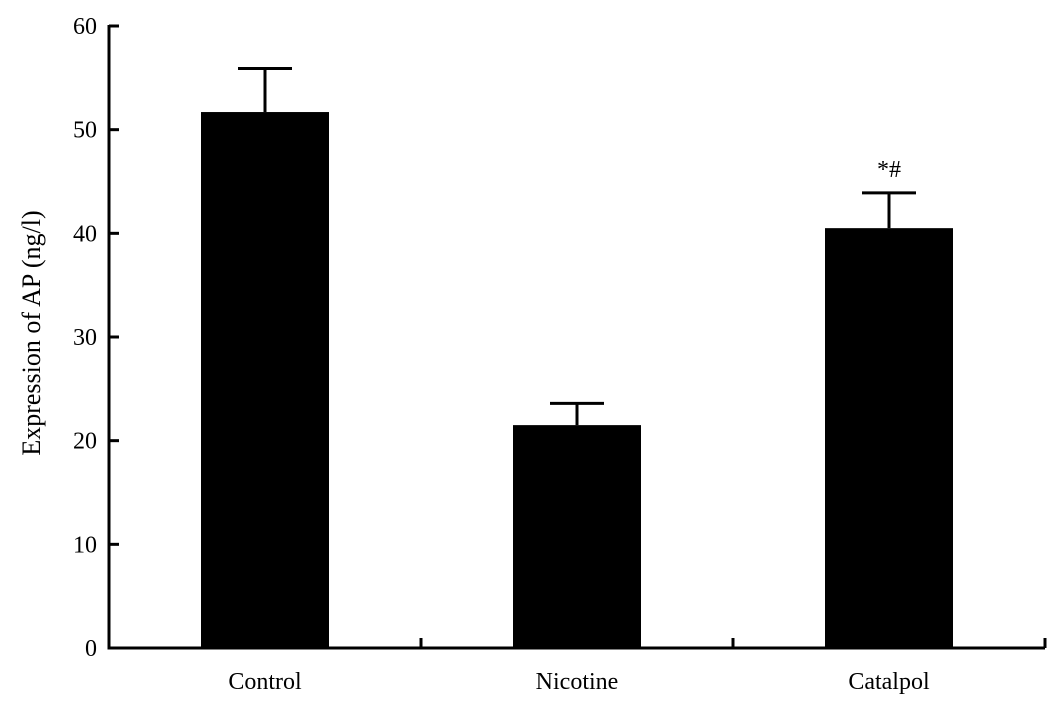 This screenshot has height=709, width=1063. I want to click on y-axis-label: Expression of AP (ng/l), so click(31, 332).